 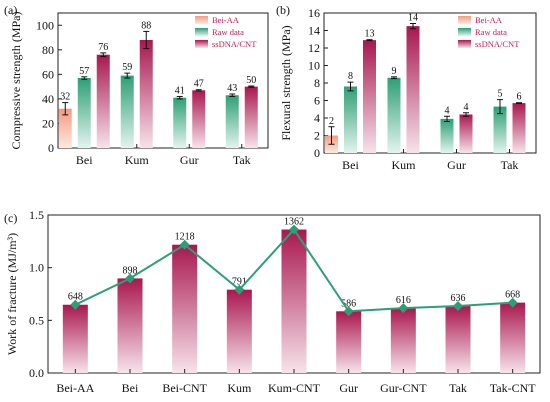 I want to click on data-label: 5, so click(x=500, y=94).